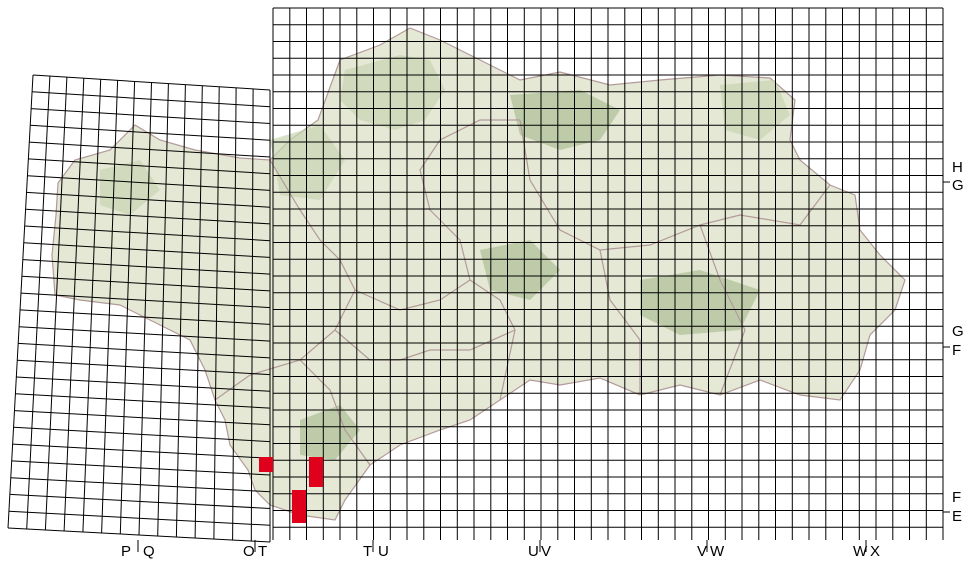 This screenshot has height=561, width=971. What do you see at coordinates (291, 490) in the screenshot?
I see `occurrence-records` at bounding box center [291, 490].